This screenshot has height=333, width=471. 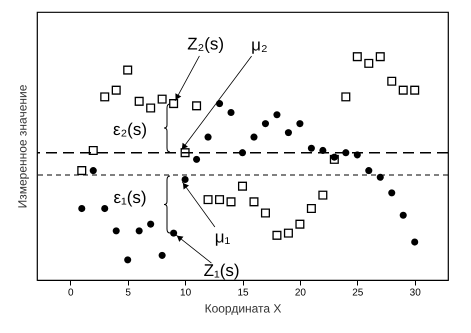 What do you see at coordinates (130, 197) in the screenshot?
I see `annotation: ε₁(s)` at bounding box center [130, 197].